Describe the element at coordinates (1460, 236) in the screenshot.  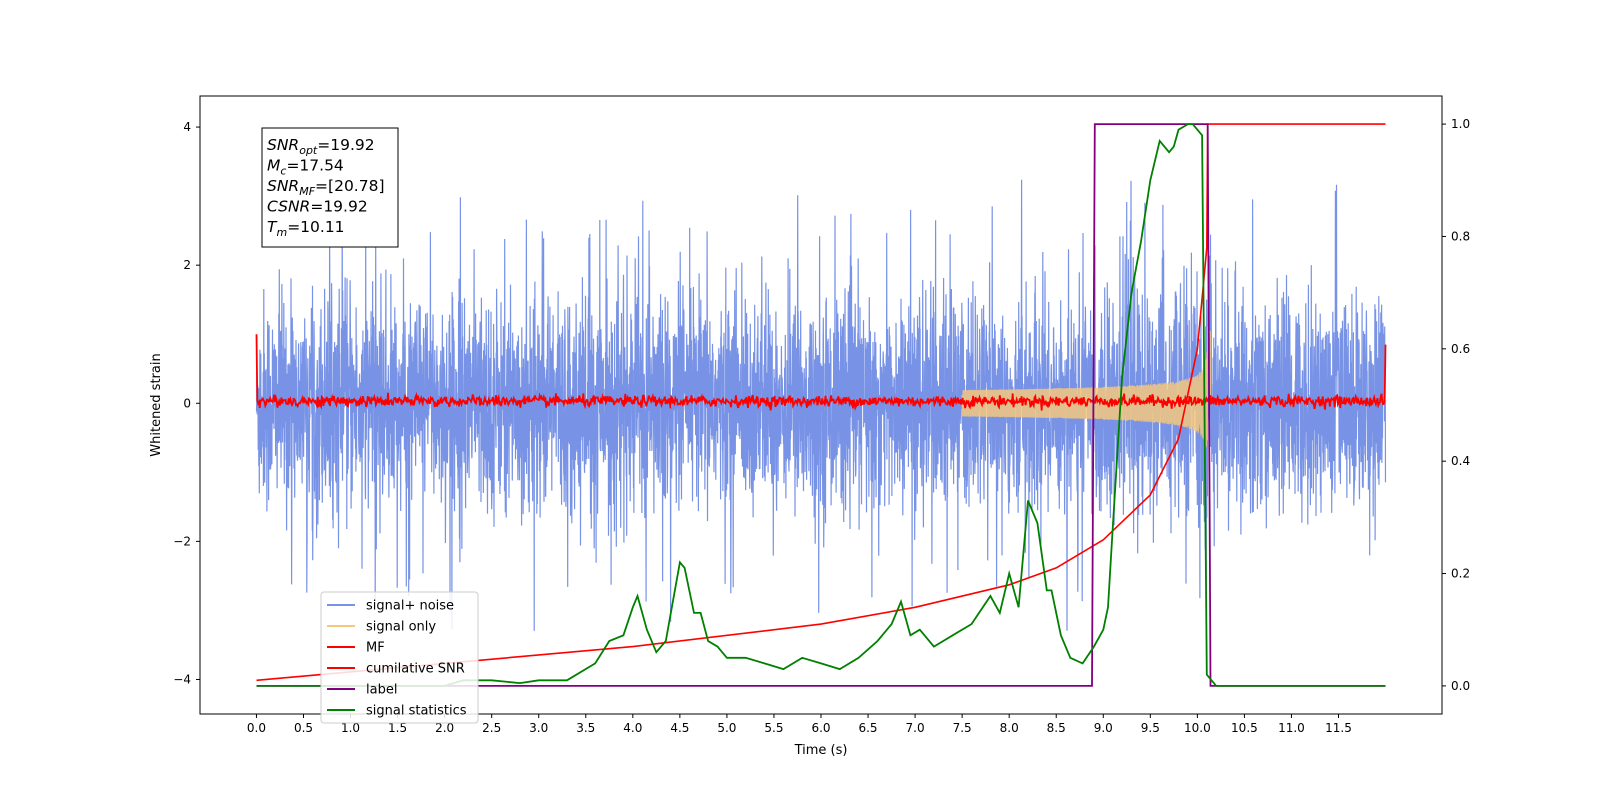
I see `y2-tick-label: 0.8` at that location.